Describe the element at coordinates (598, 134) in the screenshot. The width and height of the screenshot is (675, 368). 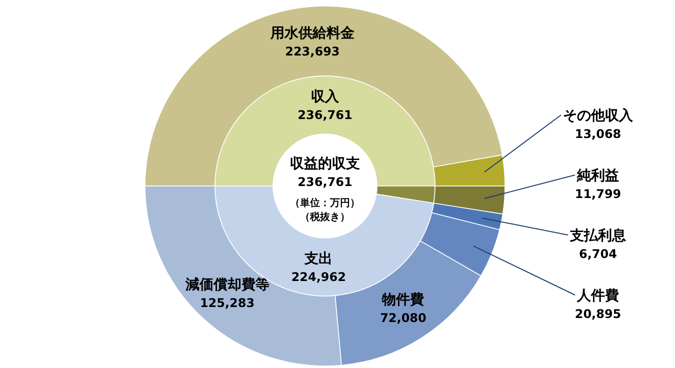
I see `data-label: 13,068` at that location.